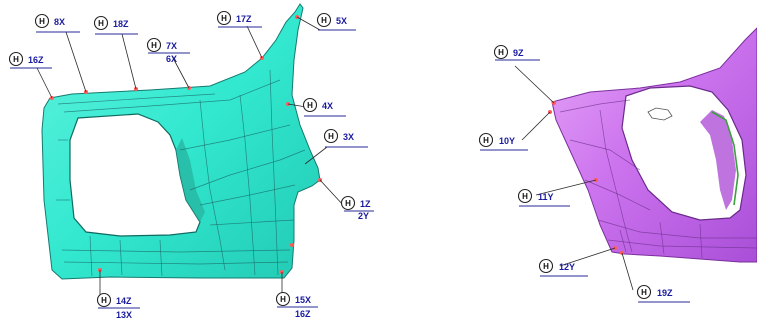 The height and width of the screenshot is (323, 757). Describe the element at coordinates (135, 175) in the screenshot. I see `left-part-cutout` at that location.